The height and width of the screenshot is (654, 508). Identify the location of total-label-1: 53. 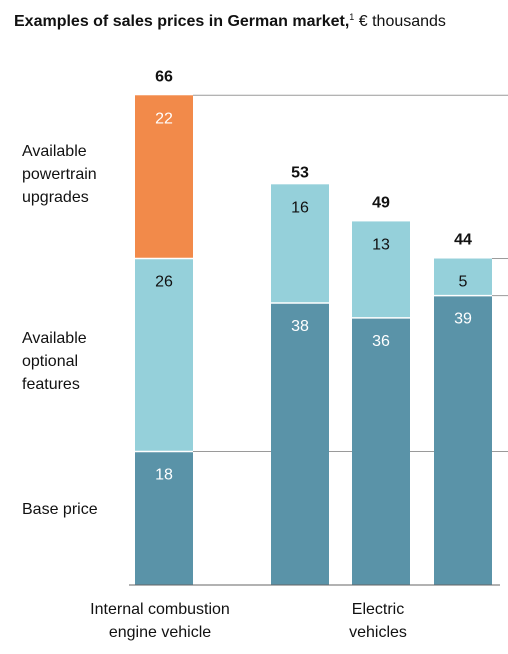
(300, 173).